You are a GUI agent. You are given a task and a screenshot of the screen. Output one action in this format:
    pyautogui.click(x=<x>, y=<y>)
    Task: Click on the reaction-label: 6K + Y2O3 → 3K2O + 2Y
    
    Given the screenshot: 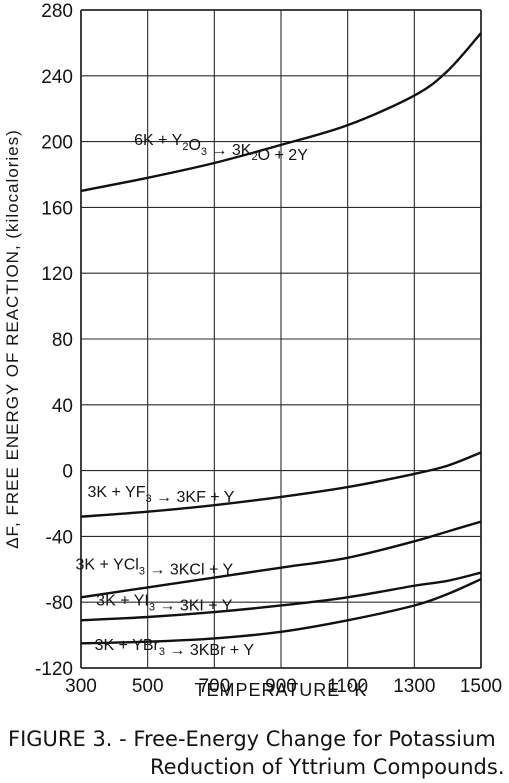 What is the action you would take?
    pyautogui.click(x=221, y=148)
    